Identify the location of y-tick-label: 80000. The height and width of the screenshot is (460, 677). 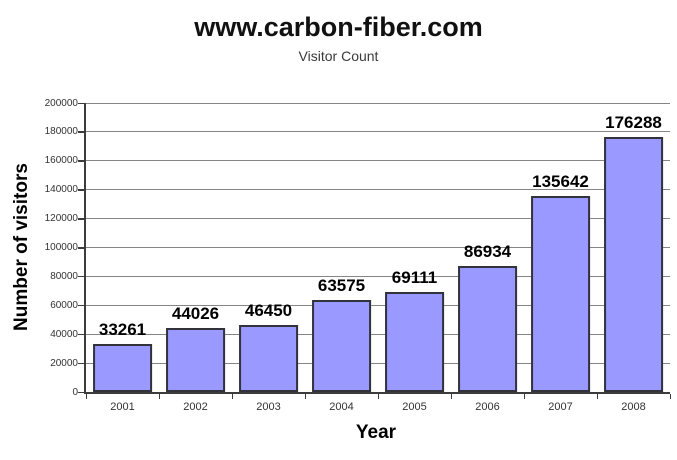
(64, 276).